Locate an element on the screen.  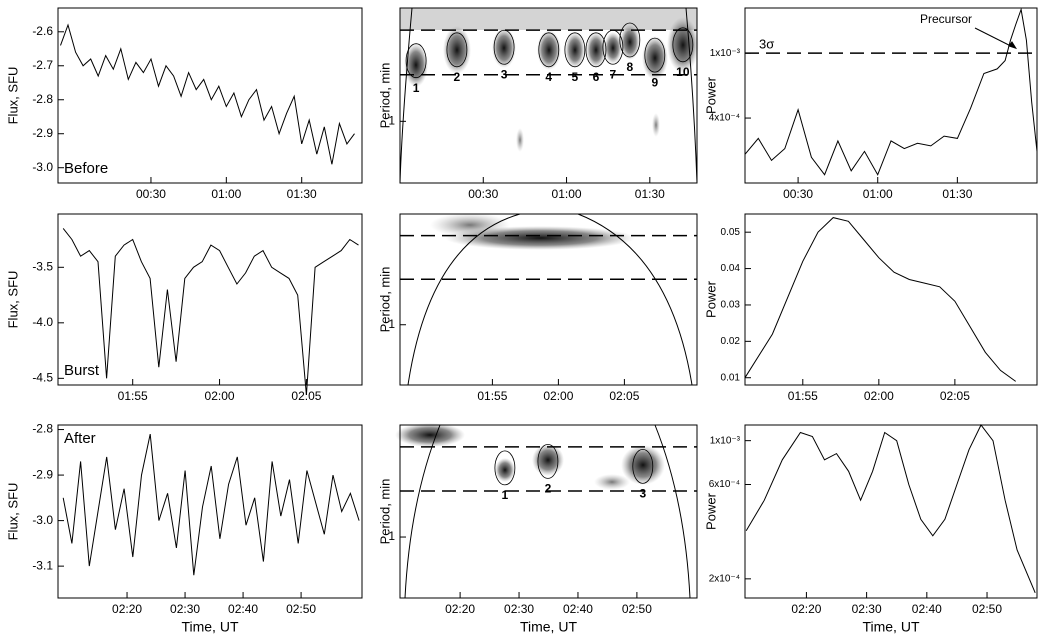
region-label: 10 is located at coordinates (683, 72).